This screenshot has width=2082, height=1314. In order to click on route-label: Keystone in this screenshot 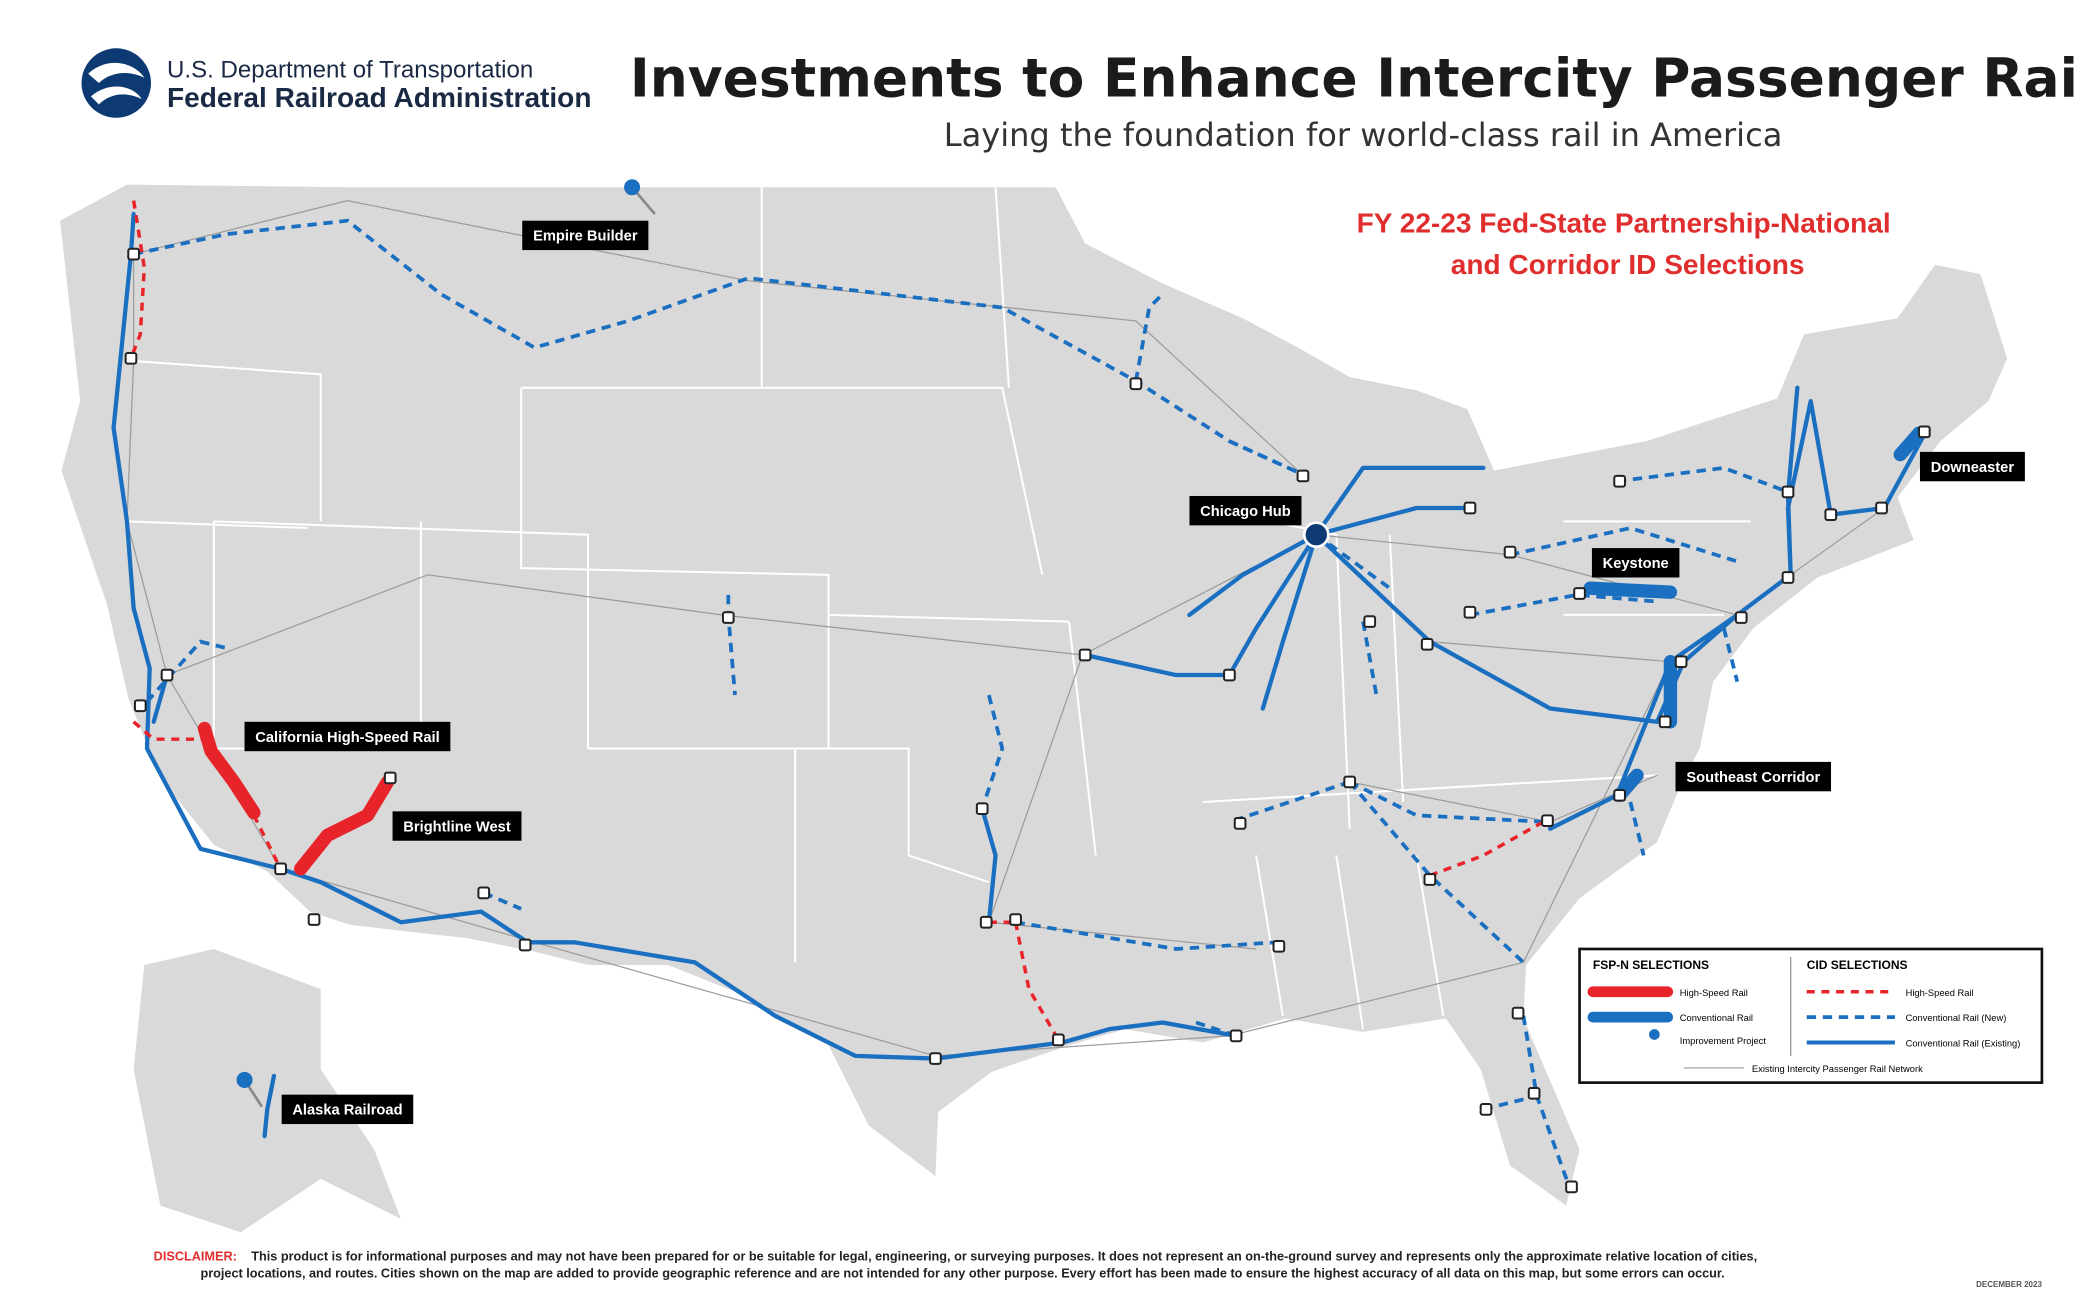, I will do `click(1636, 564)`.